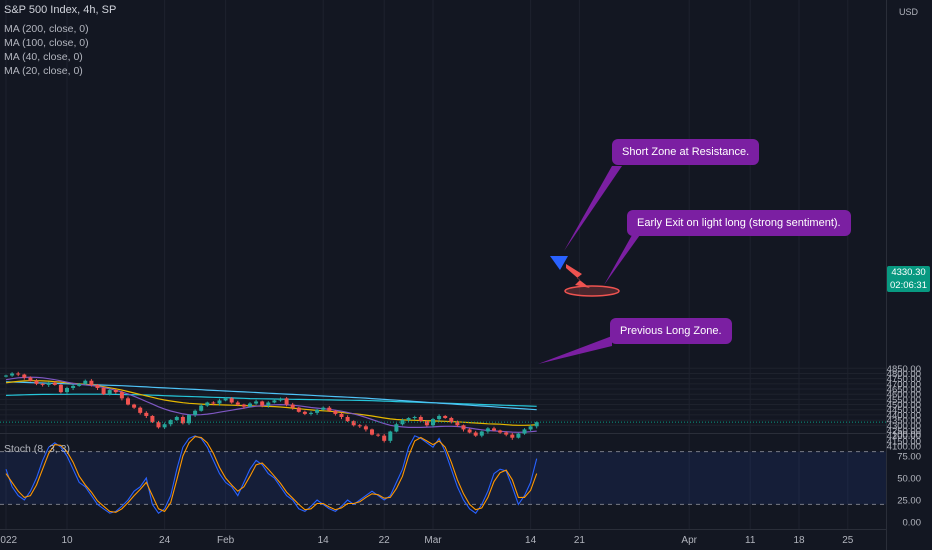  I want to click on price-tick-label: 4450.00, so click(904, 410).